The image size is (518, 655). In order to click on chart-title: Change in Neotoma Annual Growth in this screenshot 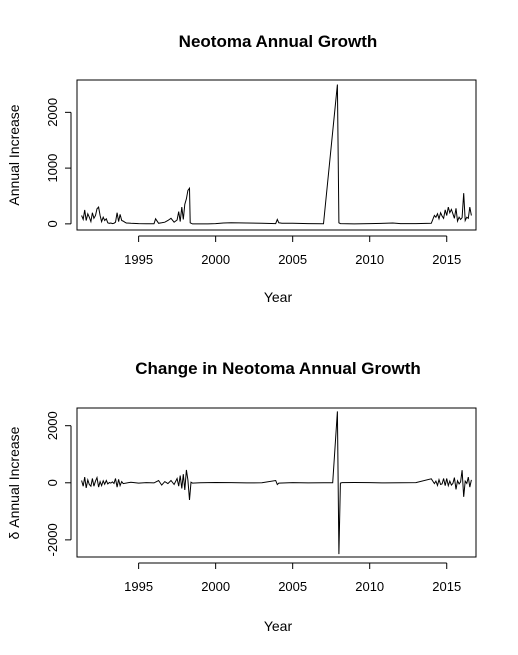, I will do `click(278, 368)`.